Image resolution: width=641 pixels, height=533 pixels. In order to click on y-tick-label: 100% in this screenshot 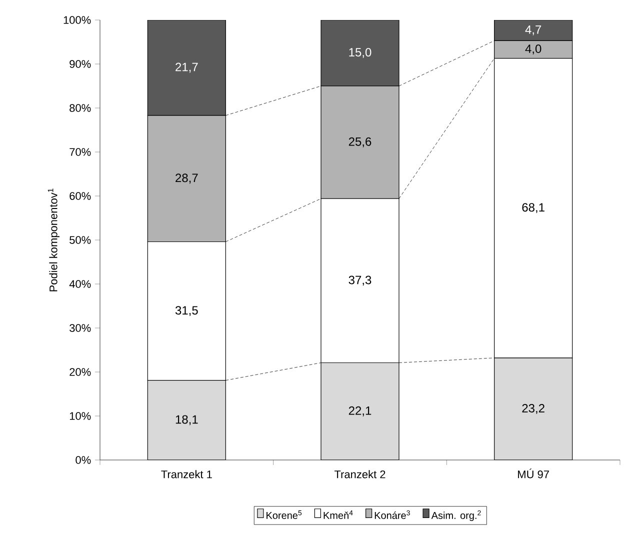, I will do `click(77, 20)`.